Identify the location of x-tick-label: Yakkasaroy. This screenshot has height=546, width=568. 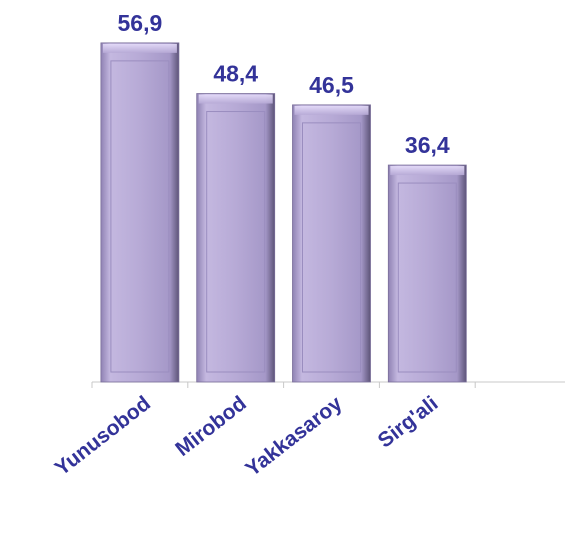
(294, 436).